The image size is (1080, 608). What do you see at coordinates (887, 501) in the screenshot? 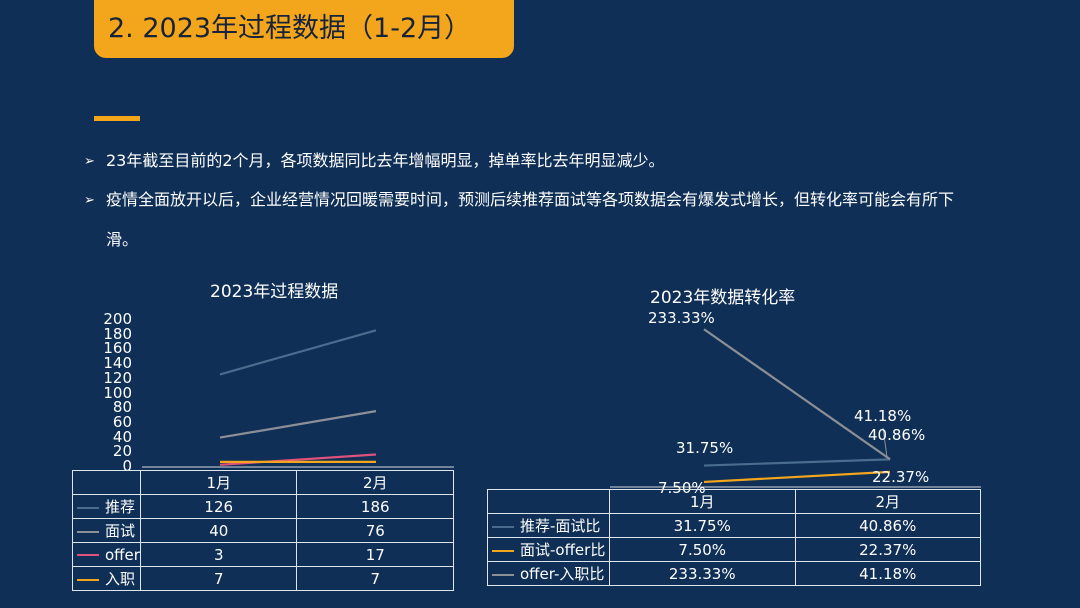
I see `chart2-category-label: 2月` at bounding box center [887, 501].